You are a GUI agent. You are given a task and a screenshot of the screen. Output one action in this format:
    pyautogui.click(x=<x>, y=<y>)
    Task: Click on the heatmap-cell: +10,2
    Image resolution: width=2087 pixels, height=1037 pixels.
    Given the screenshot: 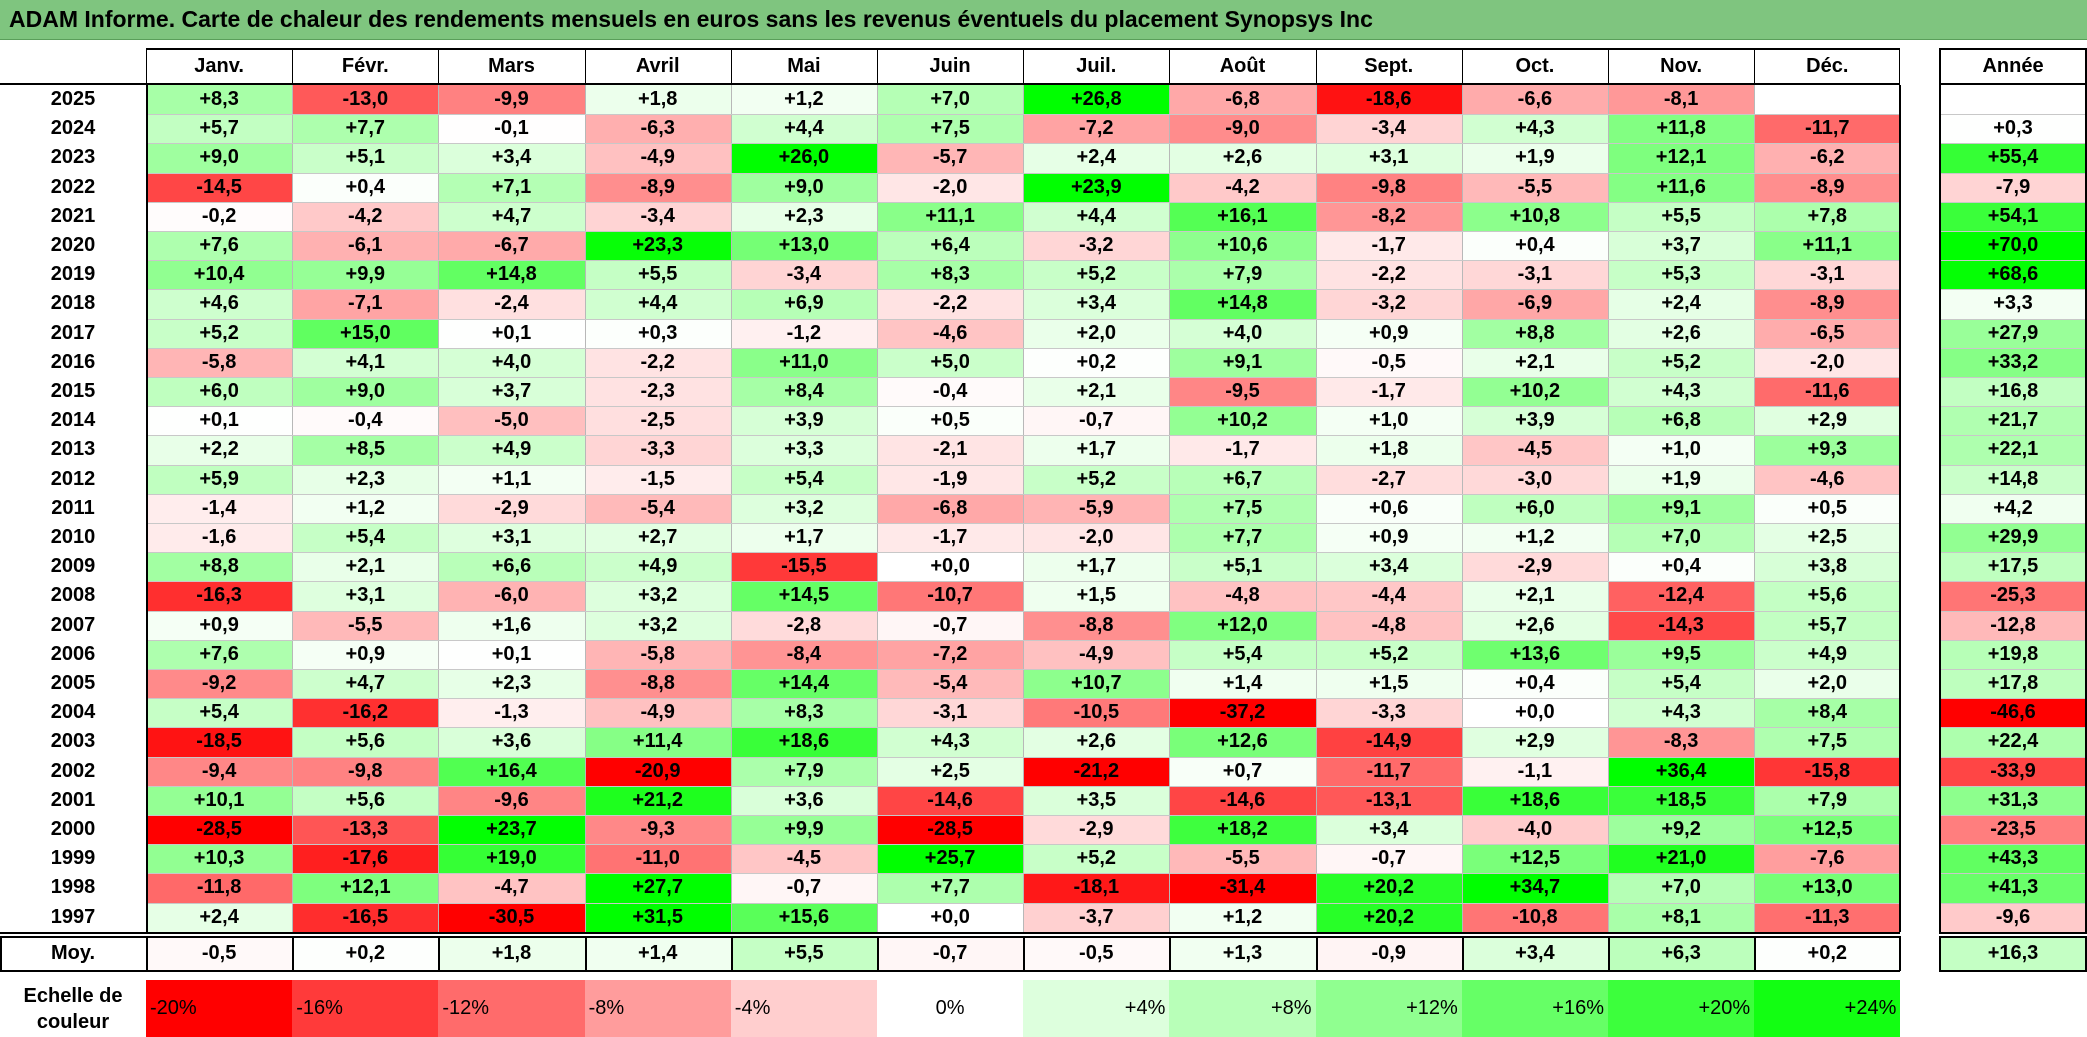 What is the action you would take?
    pyautogui.click(x=1242, y=421)
    